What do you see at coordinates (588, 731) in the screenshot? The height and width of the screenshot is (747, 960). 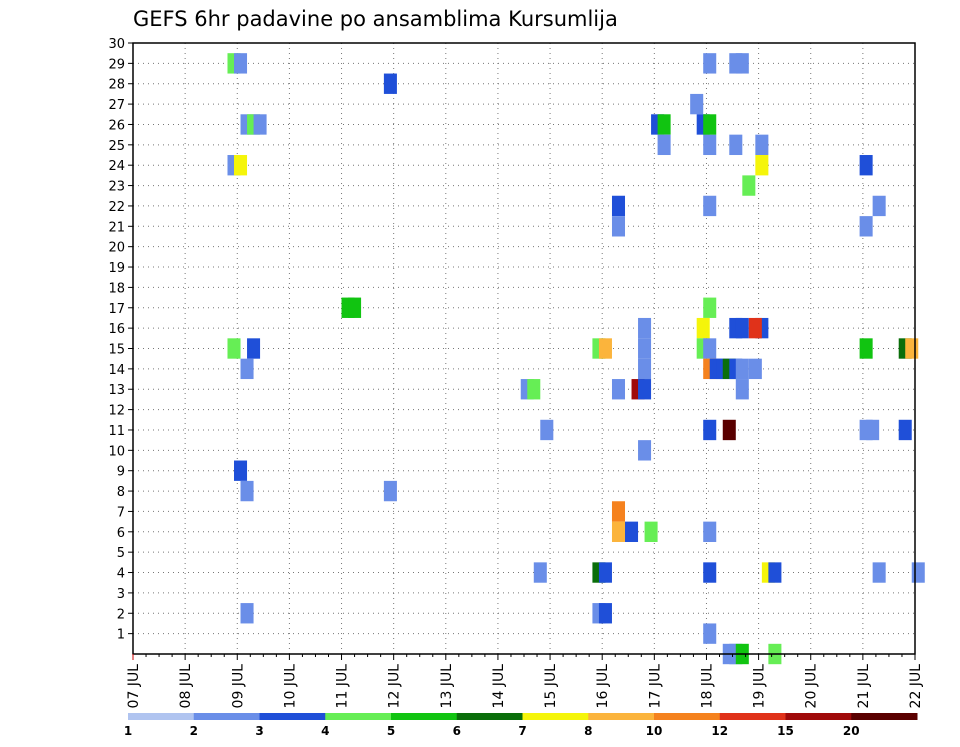 I see `colorbar-label: 8` at bounding box center [588, 731].